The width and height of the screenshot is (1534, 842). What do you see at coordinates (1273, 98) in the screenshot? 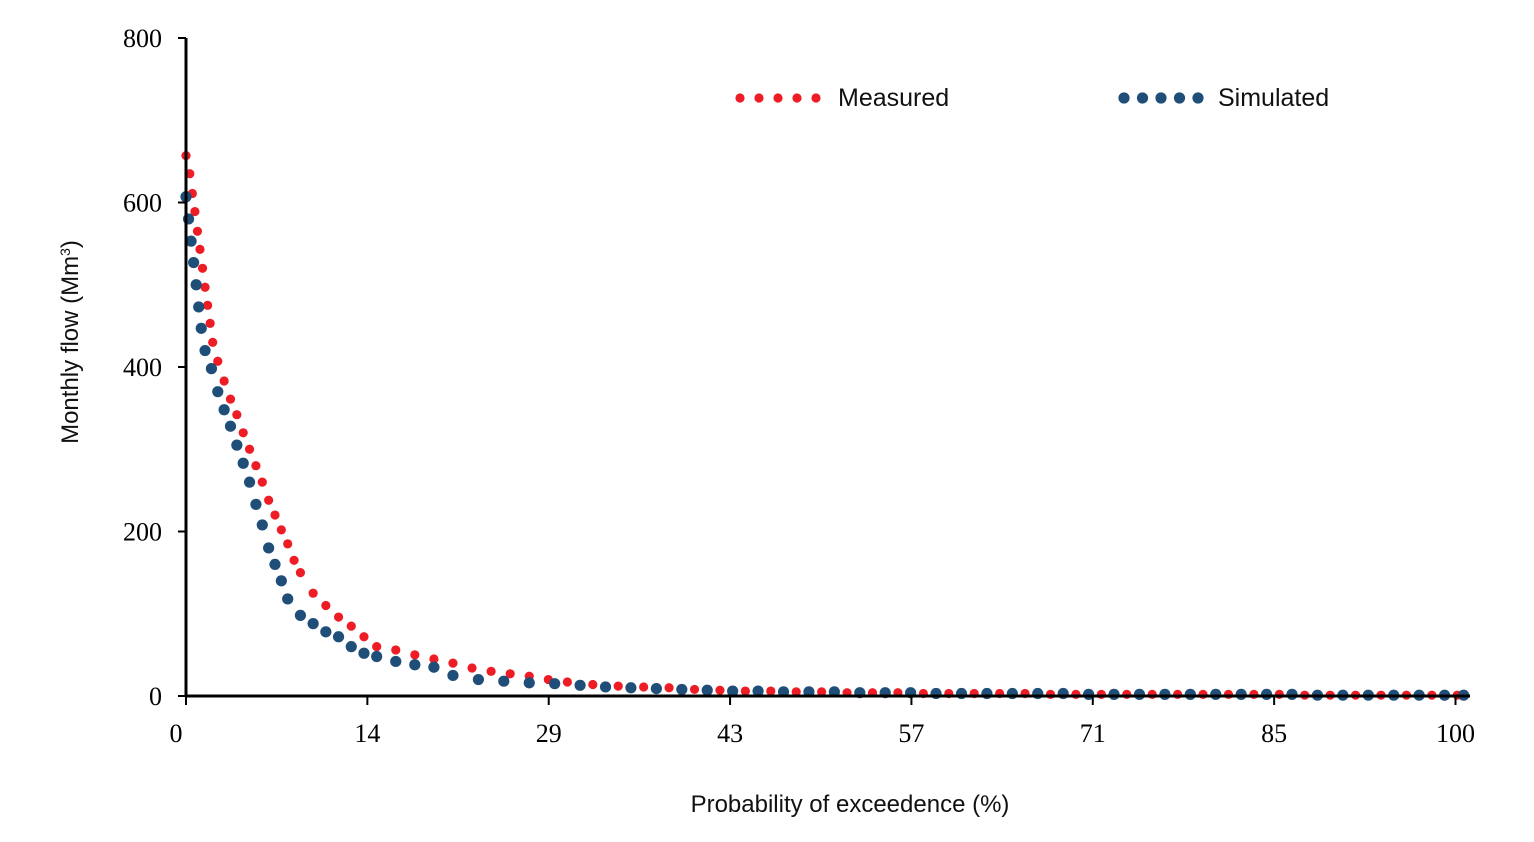
I see `legend-label-simulated: Simulated` at bounding box center [1273, 98].